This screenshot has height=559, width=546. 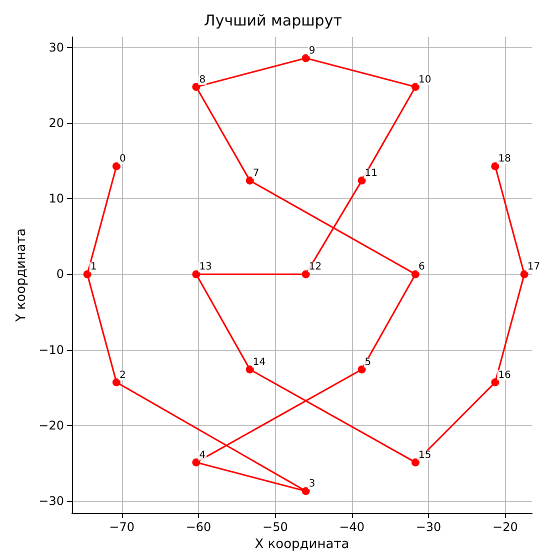 I want to click on y-tick-label: 20, so click(x=56, y=123).